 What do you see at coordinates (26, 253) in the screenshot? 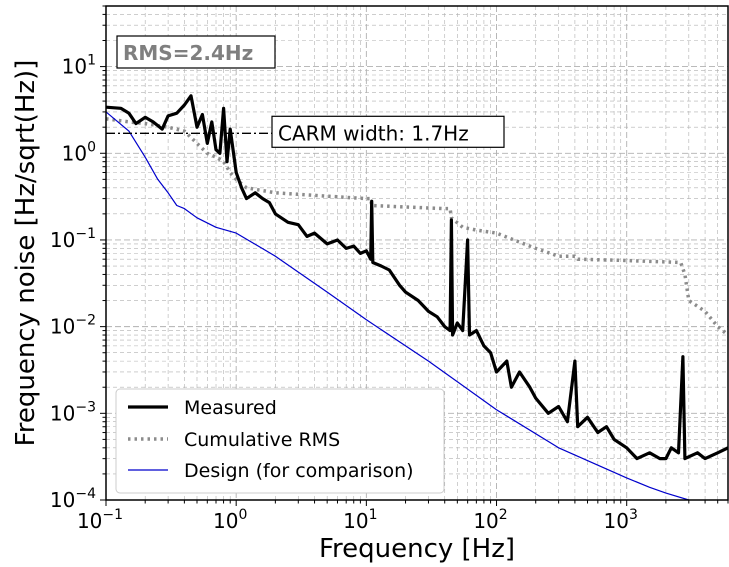
I see `y-axis-label: Frequency noise [Hz/sqrt(Hz)]` at bounding box center [26, 253].